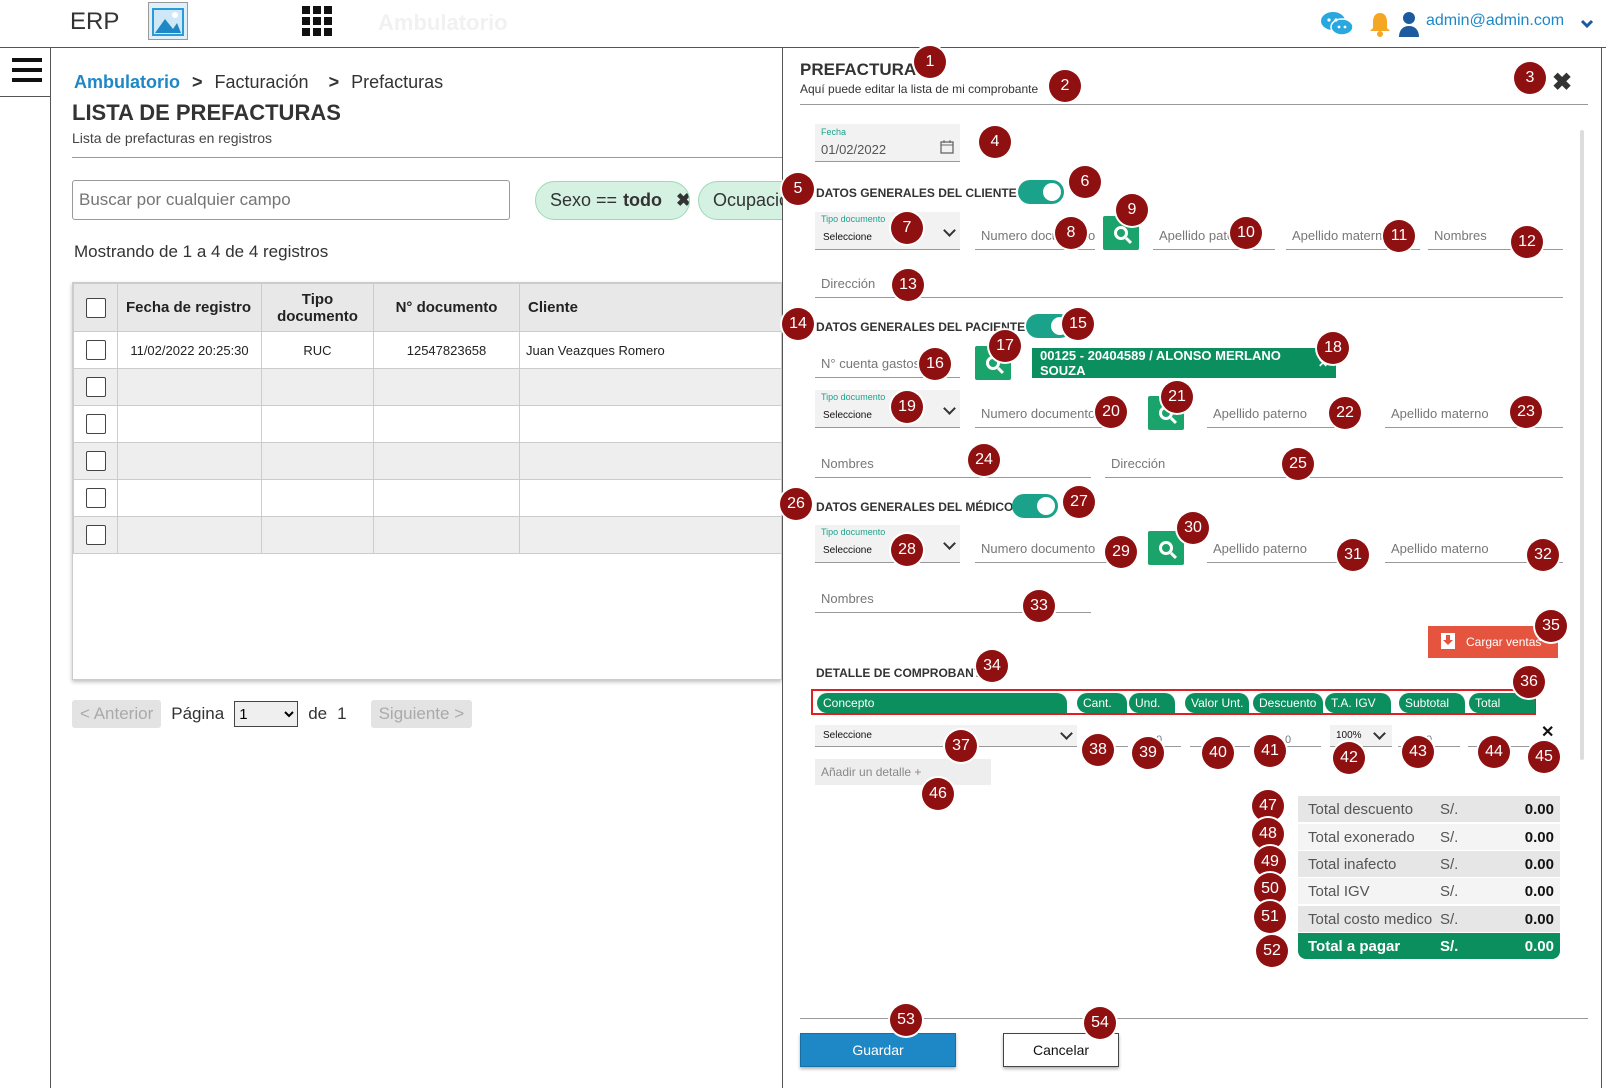  What do you see at coordinates (1039, 606) in the screenshot?
I see `annotation-badge: 33` at bounding box center [1039, 606].